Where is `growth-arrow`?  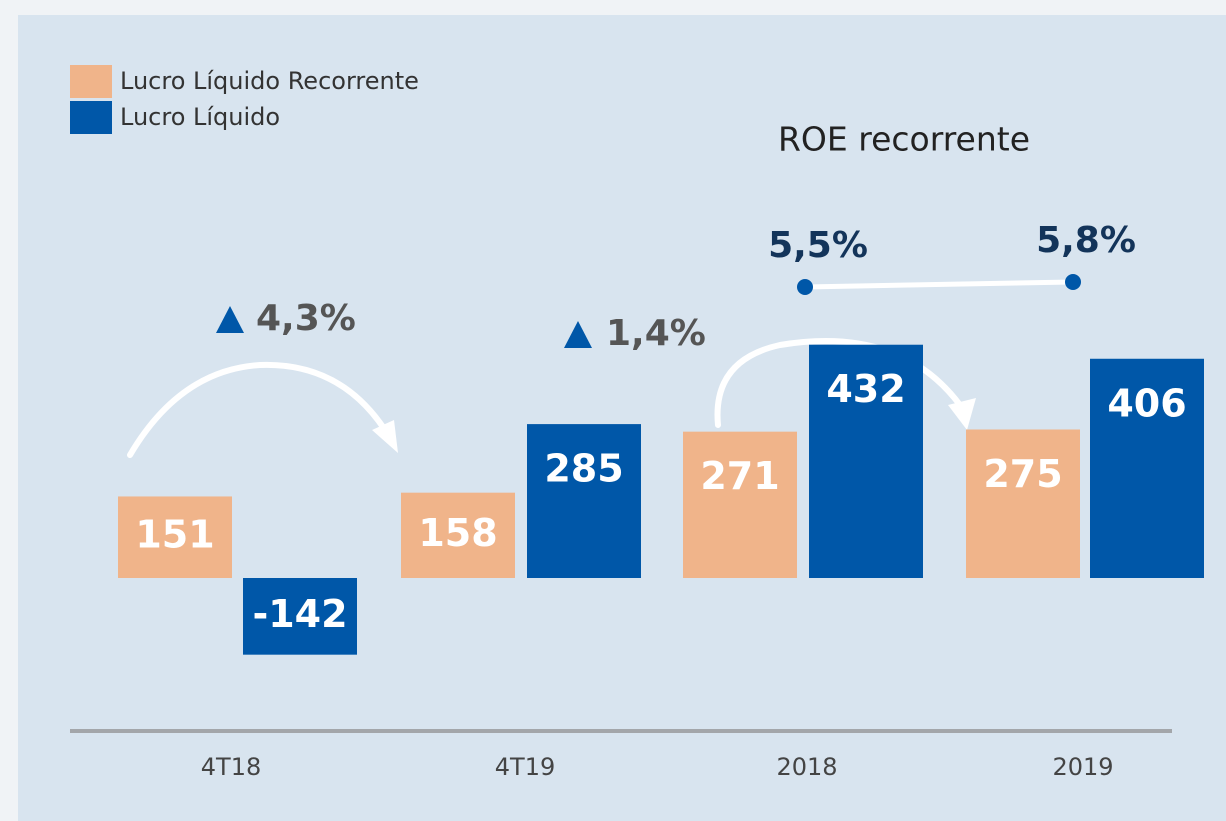 growth-arrow is located at coordinates (257, 409).